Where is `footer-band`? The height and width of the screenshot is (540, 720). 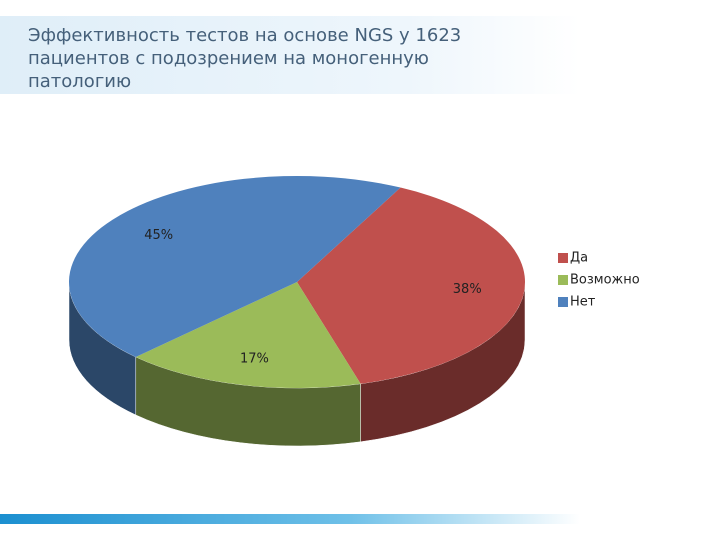
footer-band is located at coordinates (290, 519).